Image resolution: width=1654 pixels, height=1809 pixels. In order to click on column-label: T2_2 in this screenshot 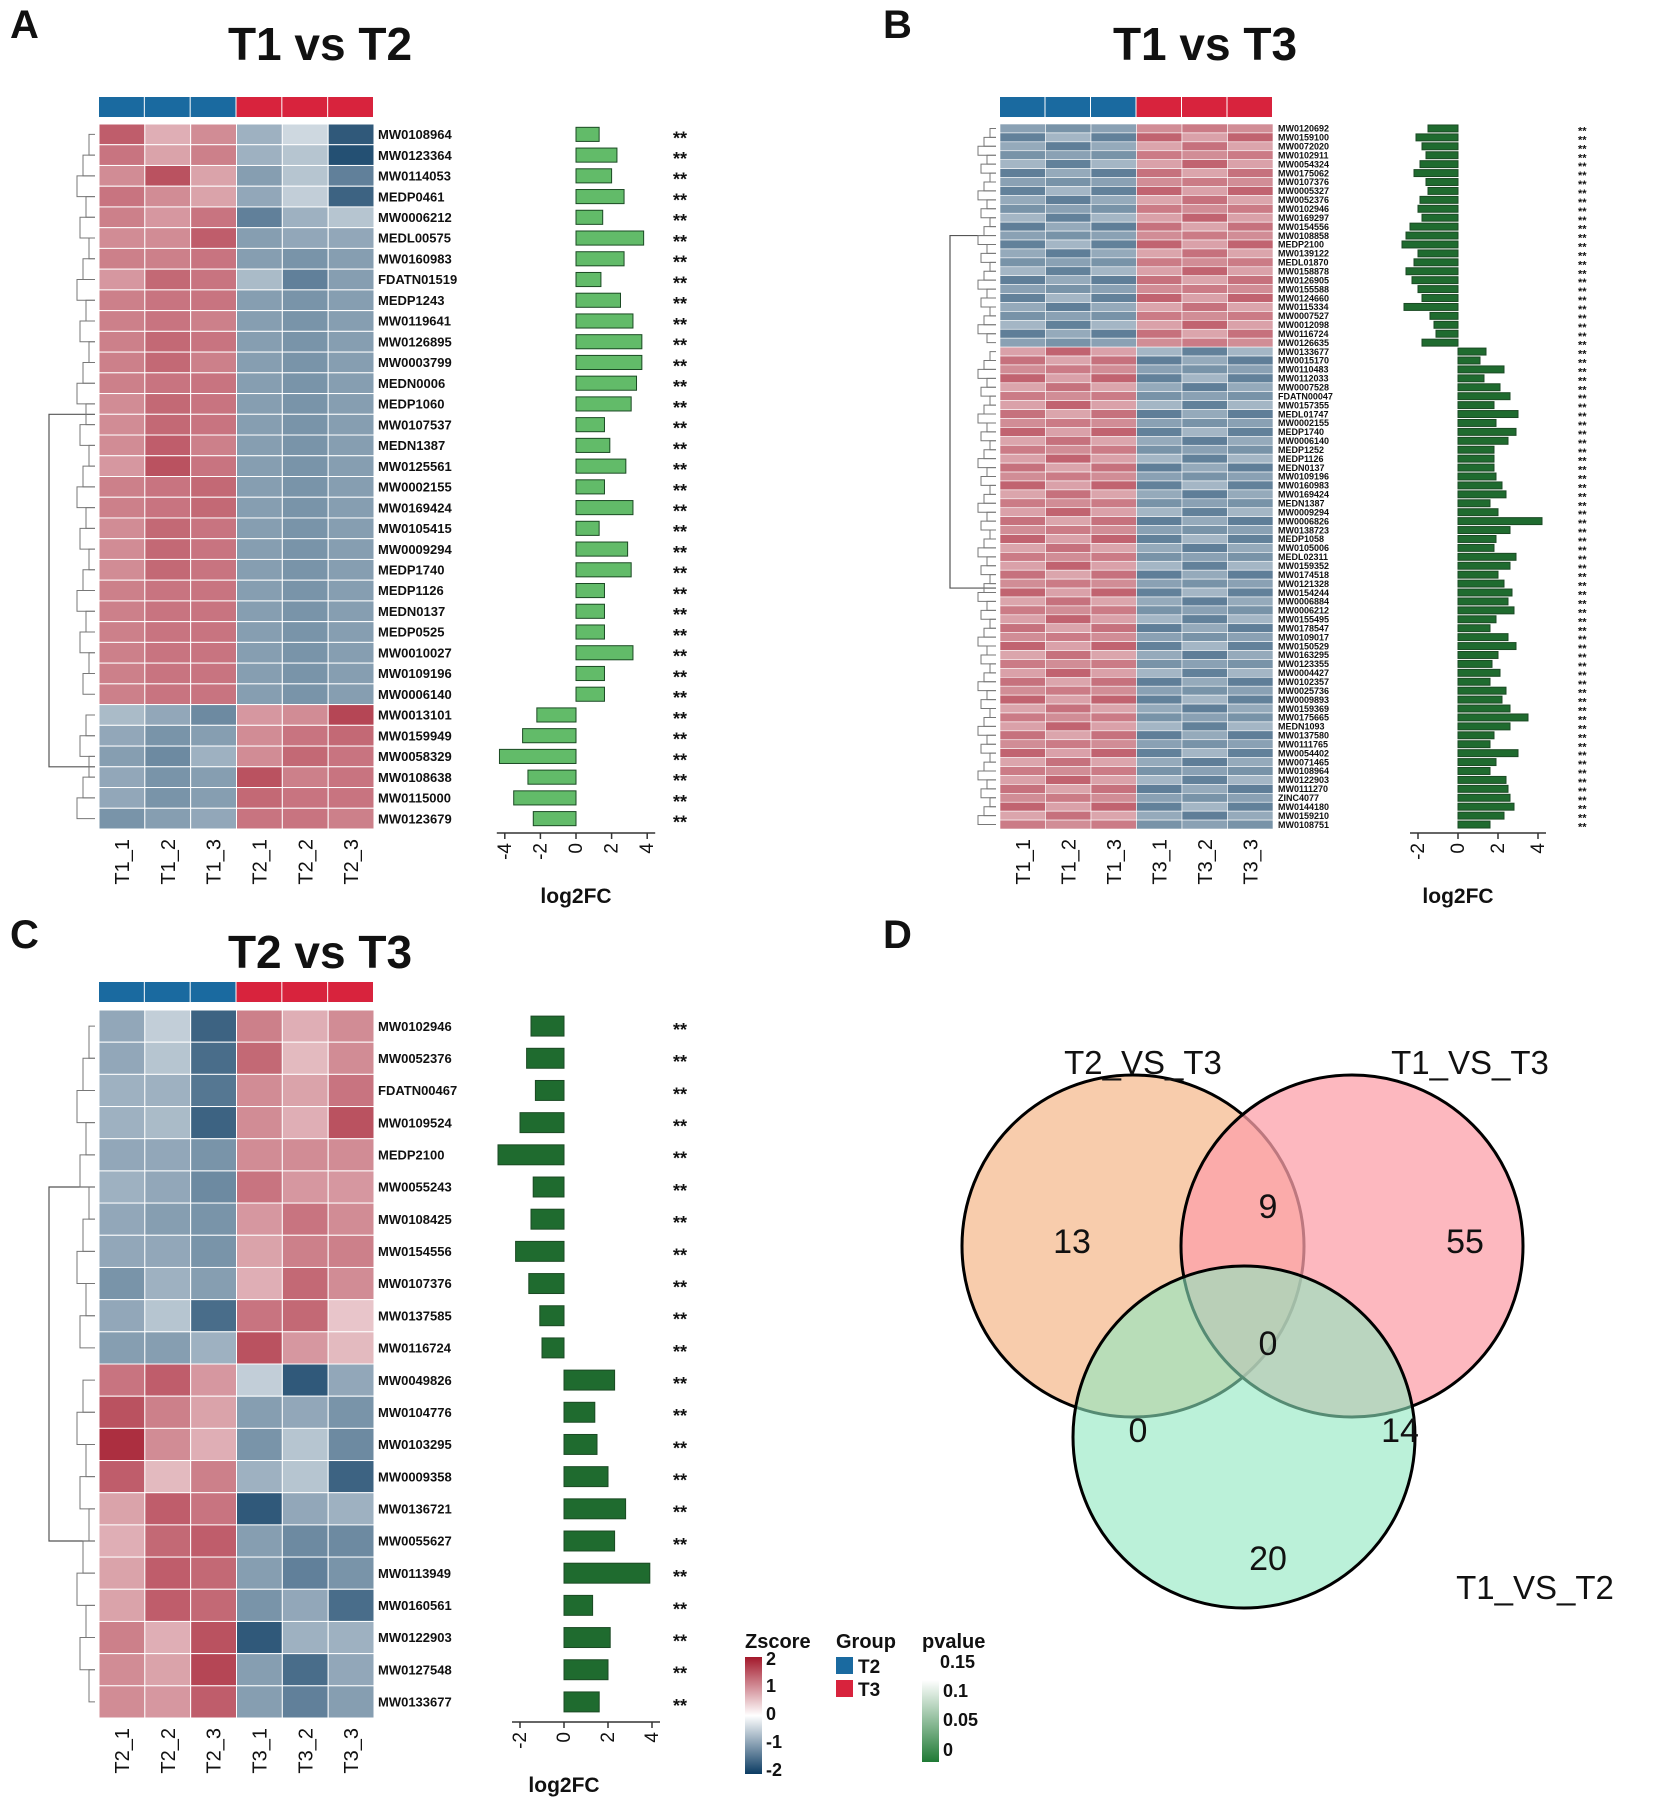, I will do `click(169, 1751)`.